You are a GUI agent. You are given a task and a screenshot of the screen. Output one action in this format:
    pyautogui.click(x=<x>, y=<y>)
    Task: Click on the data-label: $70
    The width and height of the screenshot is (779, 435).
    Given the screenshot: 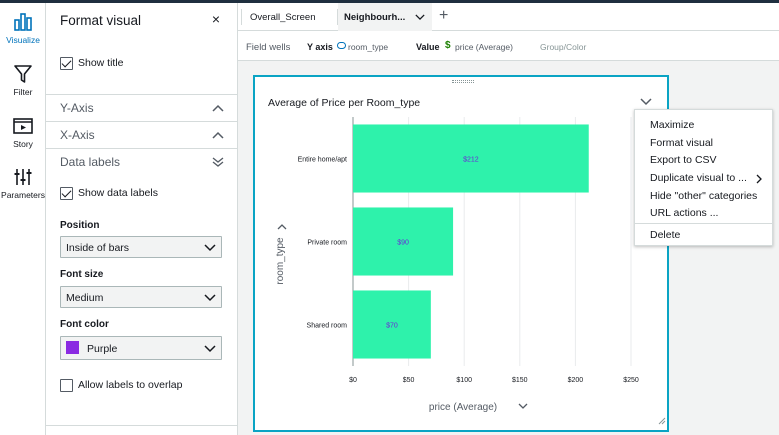 What is the action you would take?
    pyautogui.click(x=392, y=326)
    